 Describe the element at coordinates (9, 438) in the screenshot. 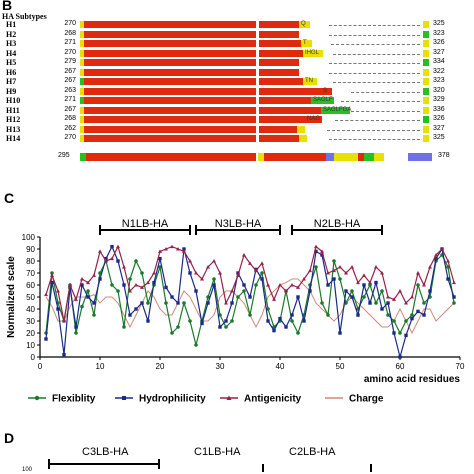

I see `panel-d-letter: D` at that location.